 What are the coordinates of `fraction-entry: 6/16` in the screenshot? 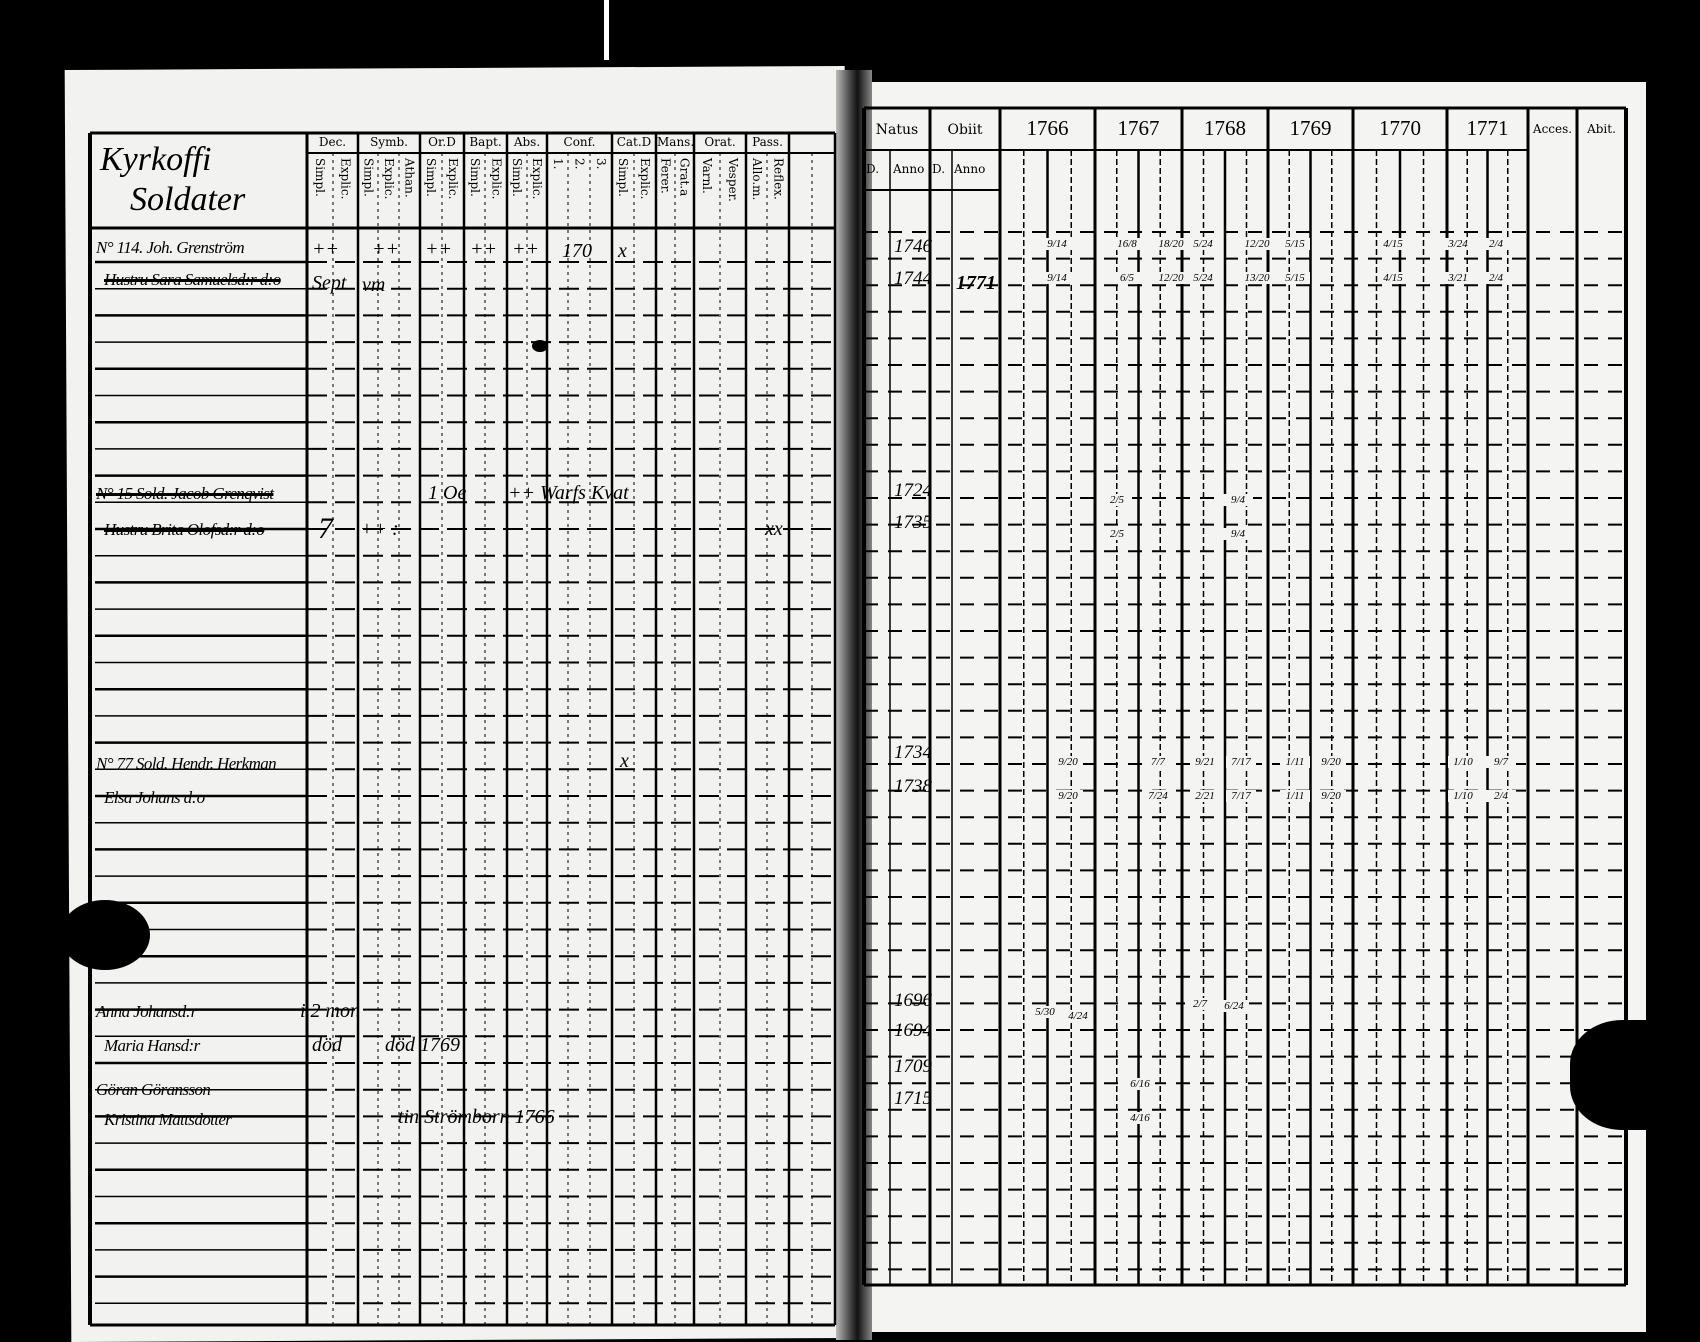 It's located at (1140, 1084).